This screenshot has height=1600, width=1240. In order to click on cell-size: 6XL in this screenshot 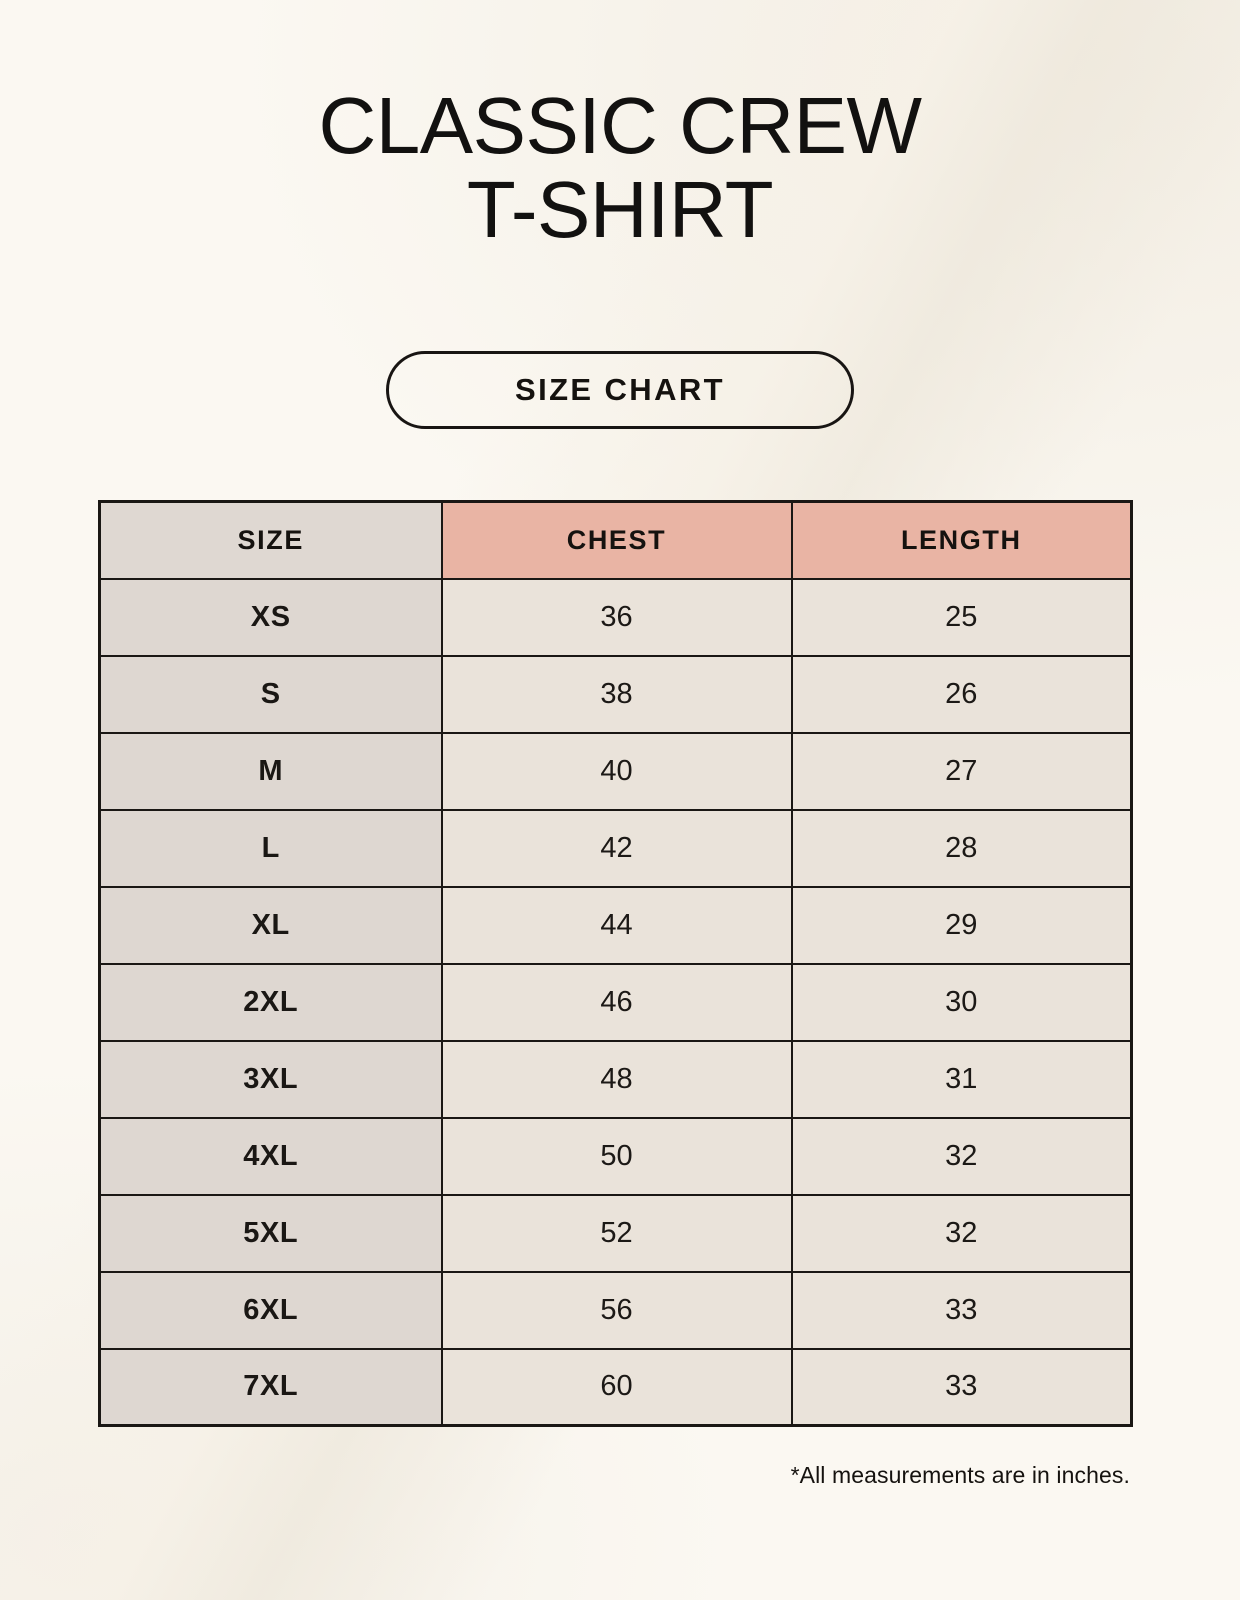, I will do `click(270, 1310)`.